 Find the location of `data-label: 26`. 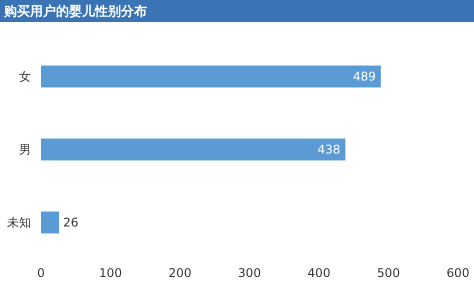

data-label: 26 is located at coordinates (70, 223).